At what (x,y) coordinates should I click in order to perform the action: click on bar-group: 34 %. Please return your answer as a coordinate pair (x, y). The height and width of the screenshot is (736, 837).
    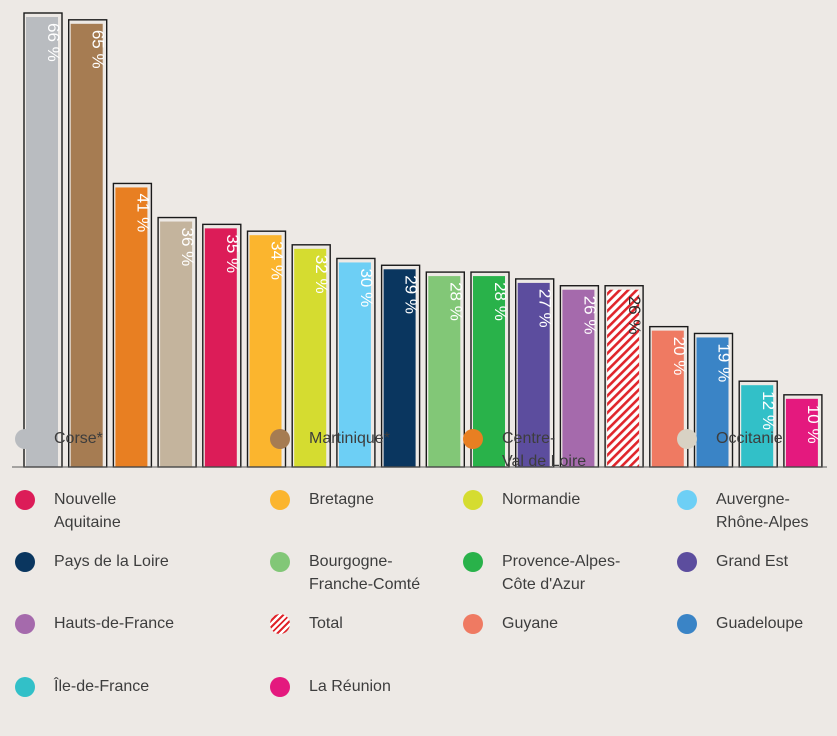
    Looking at the image, I should click on (266, 349).